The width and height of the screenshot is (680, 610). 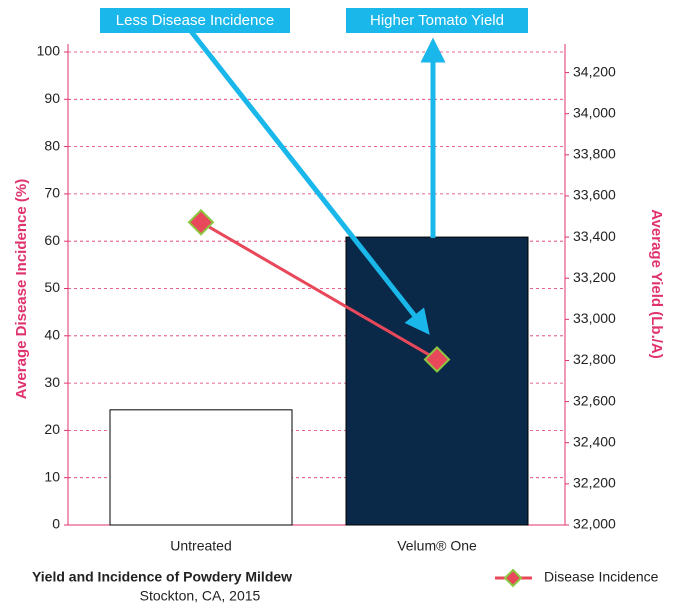 I want to click on chart-subtitle: Stockton, CA, 2015, so click(x=200, y=596).